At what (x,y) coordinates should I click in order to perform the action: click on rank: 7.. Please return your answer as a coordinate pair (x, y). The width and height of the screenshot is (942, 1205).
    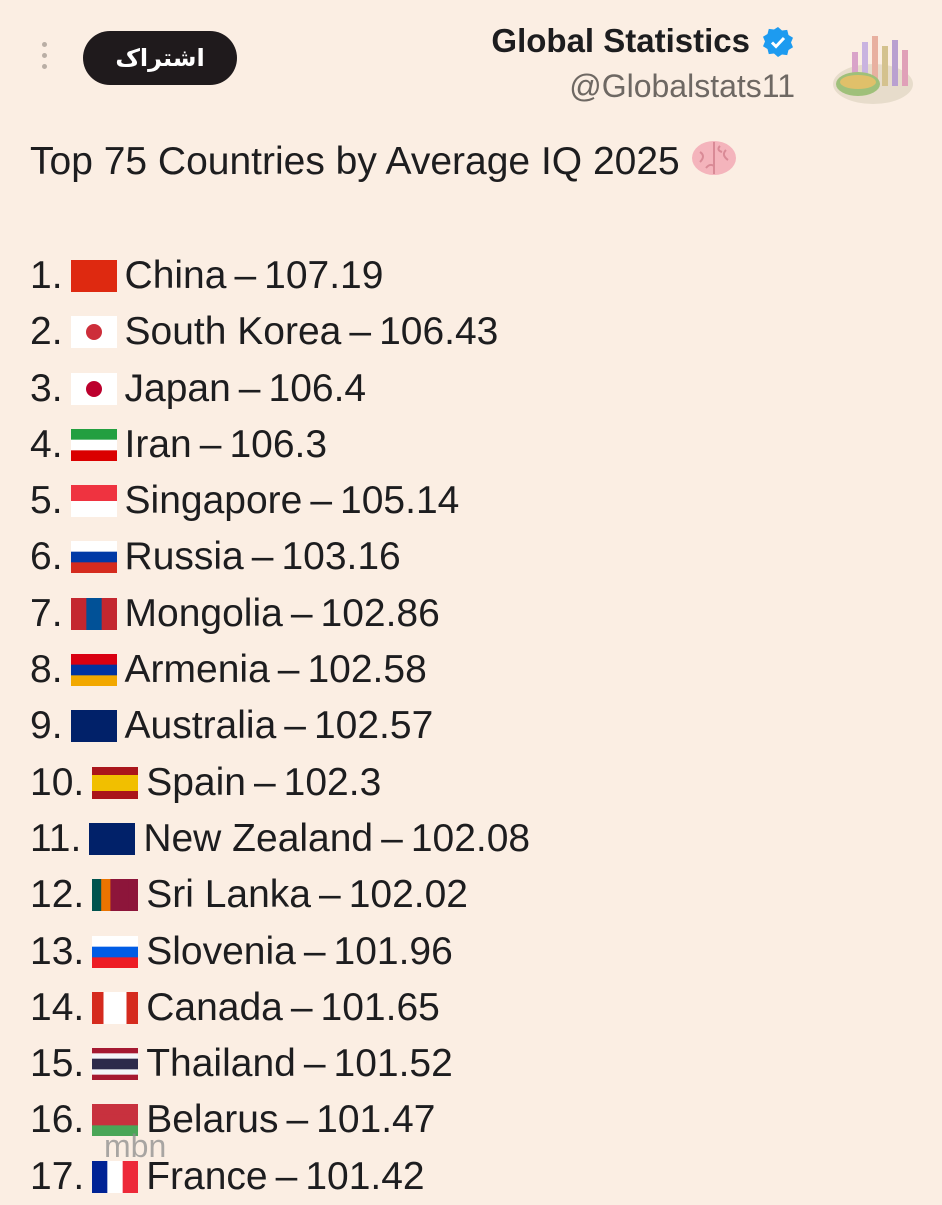
    Looking at the image, I should click on (46, 613).